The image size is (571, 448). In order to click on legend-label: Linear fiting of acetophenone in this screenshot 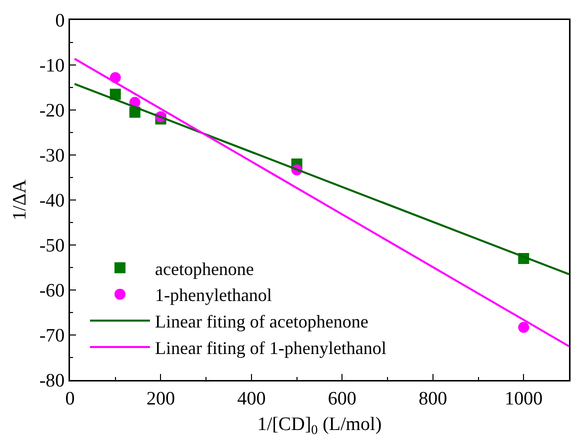, I will do `click(261, 322)`.